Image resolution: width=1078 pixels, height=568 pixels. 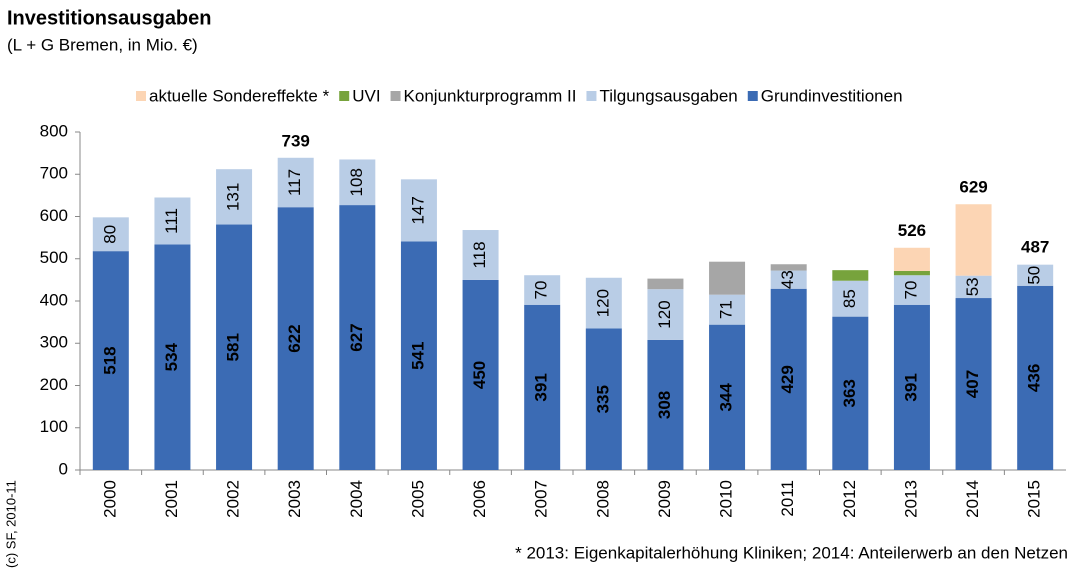 What do you see at coordinates (109, 18) in the screenshot?
I see `chart-title: Investitionsausgaben` at bounding box center [109, 18].